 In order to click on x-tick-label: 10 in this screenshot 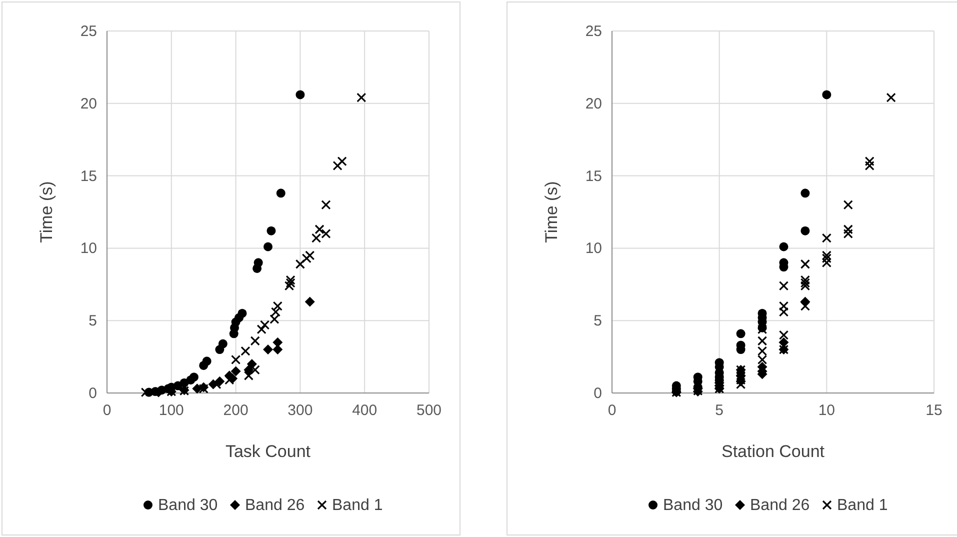, I will do `click(827, 410)`.